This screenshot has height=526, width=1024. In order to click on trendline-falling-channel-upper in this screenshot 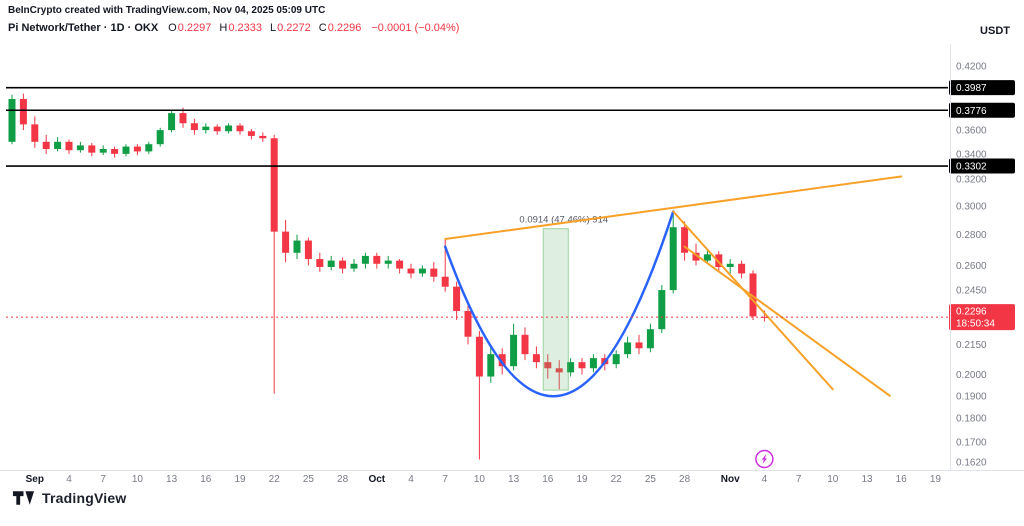, I will do `click(753, 300)`.